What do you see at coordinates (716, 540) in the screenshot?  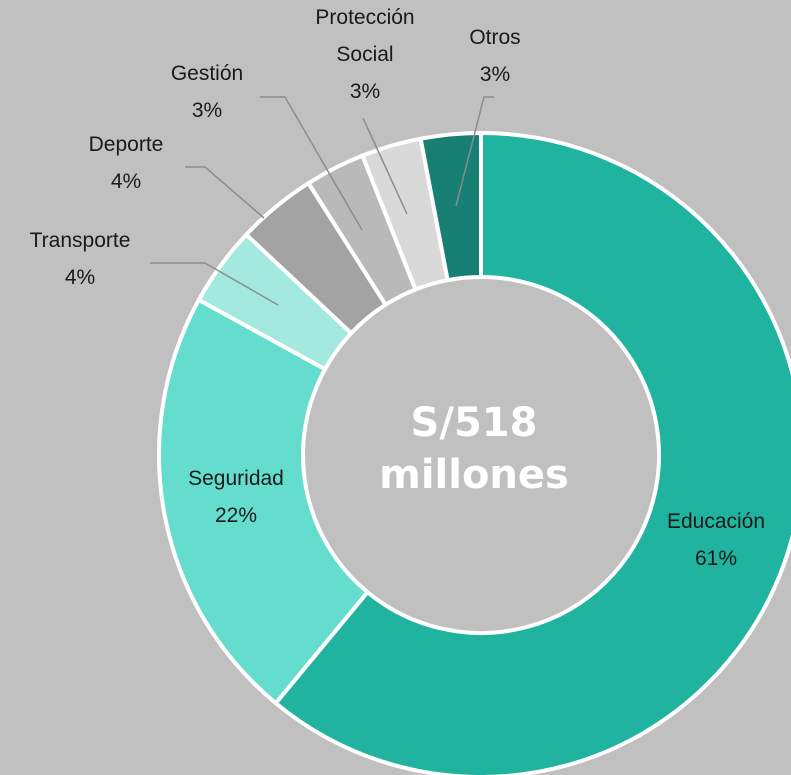 I see `slice-label-educacion: Educación 61%` at bounding box center [716, 540].